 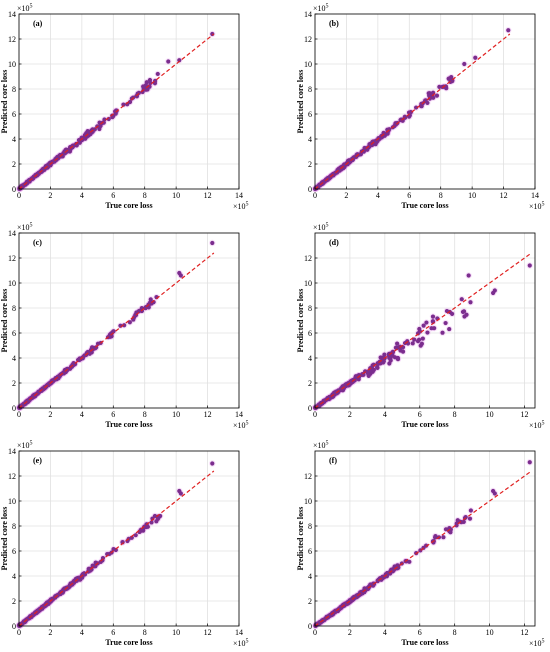 I want to click on y-multiplier: ×10⁵, so click(x=25, y=446).